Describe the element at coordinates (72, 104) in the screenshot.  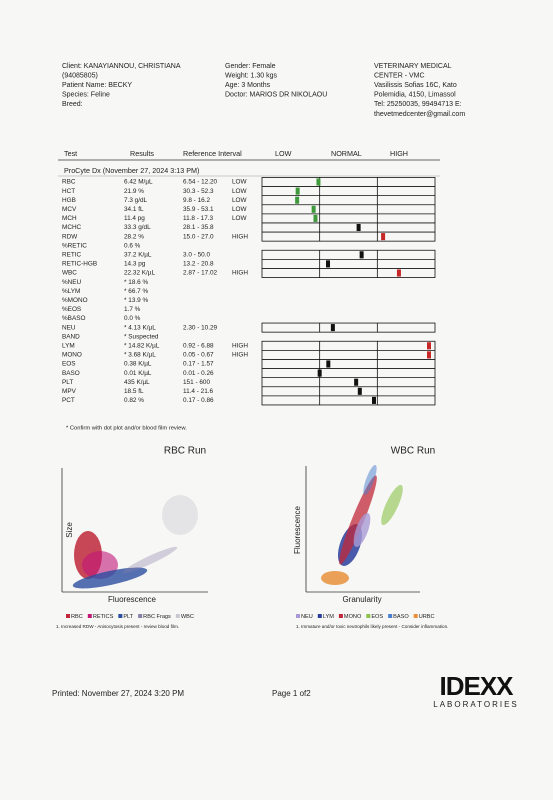
I see `header-client-line: Breed:` at that location.